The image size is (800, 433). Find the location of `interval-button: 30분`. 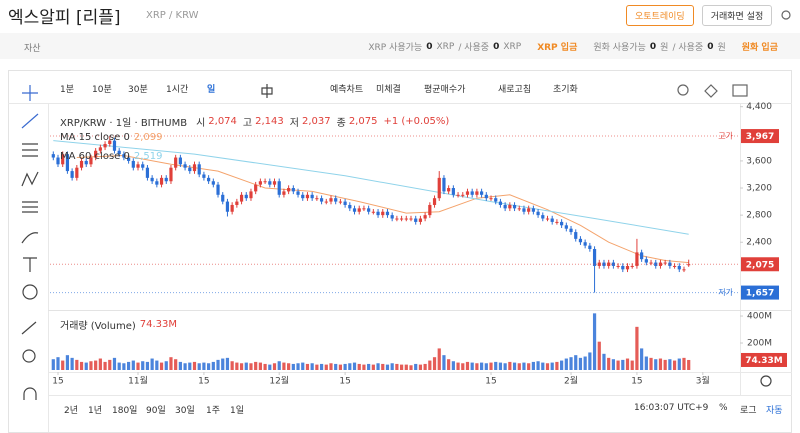

interval-button: 30분 is located at coordinates (138, 90).